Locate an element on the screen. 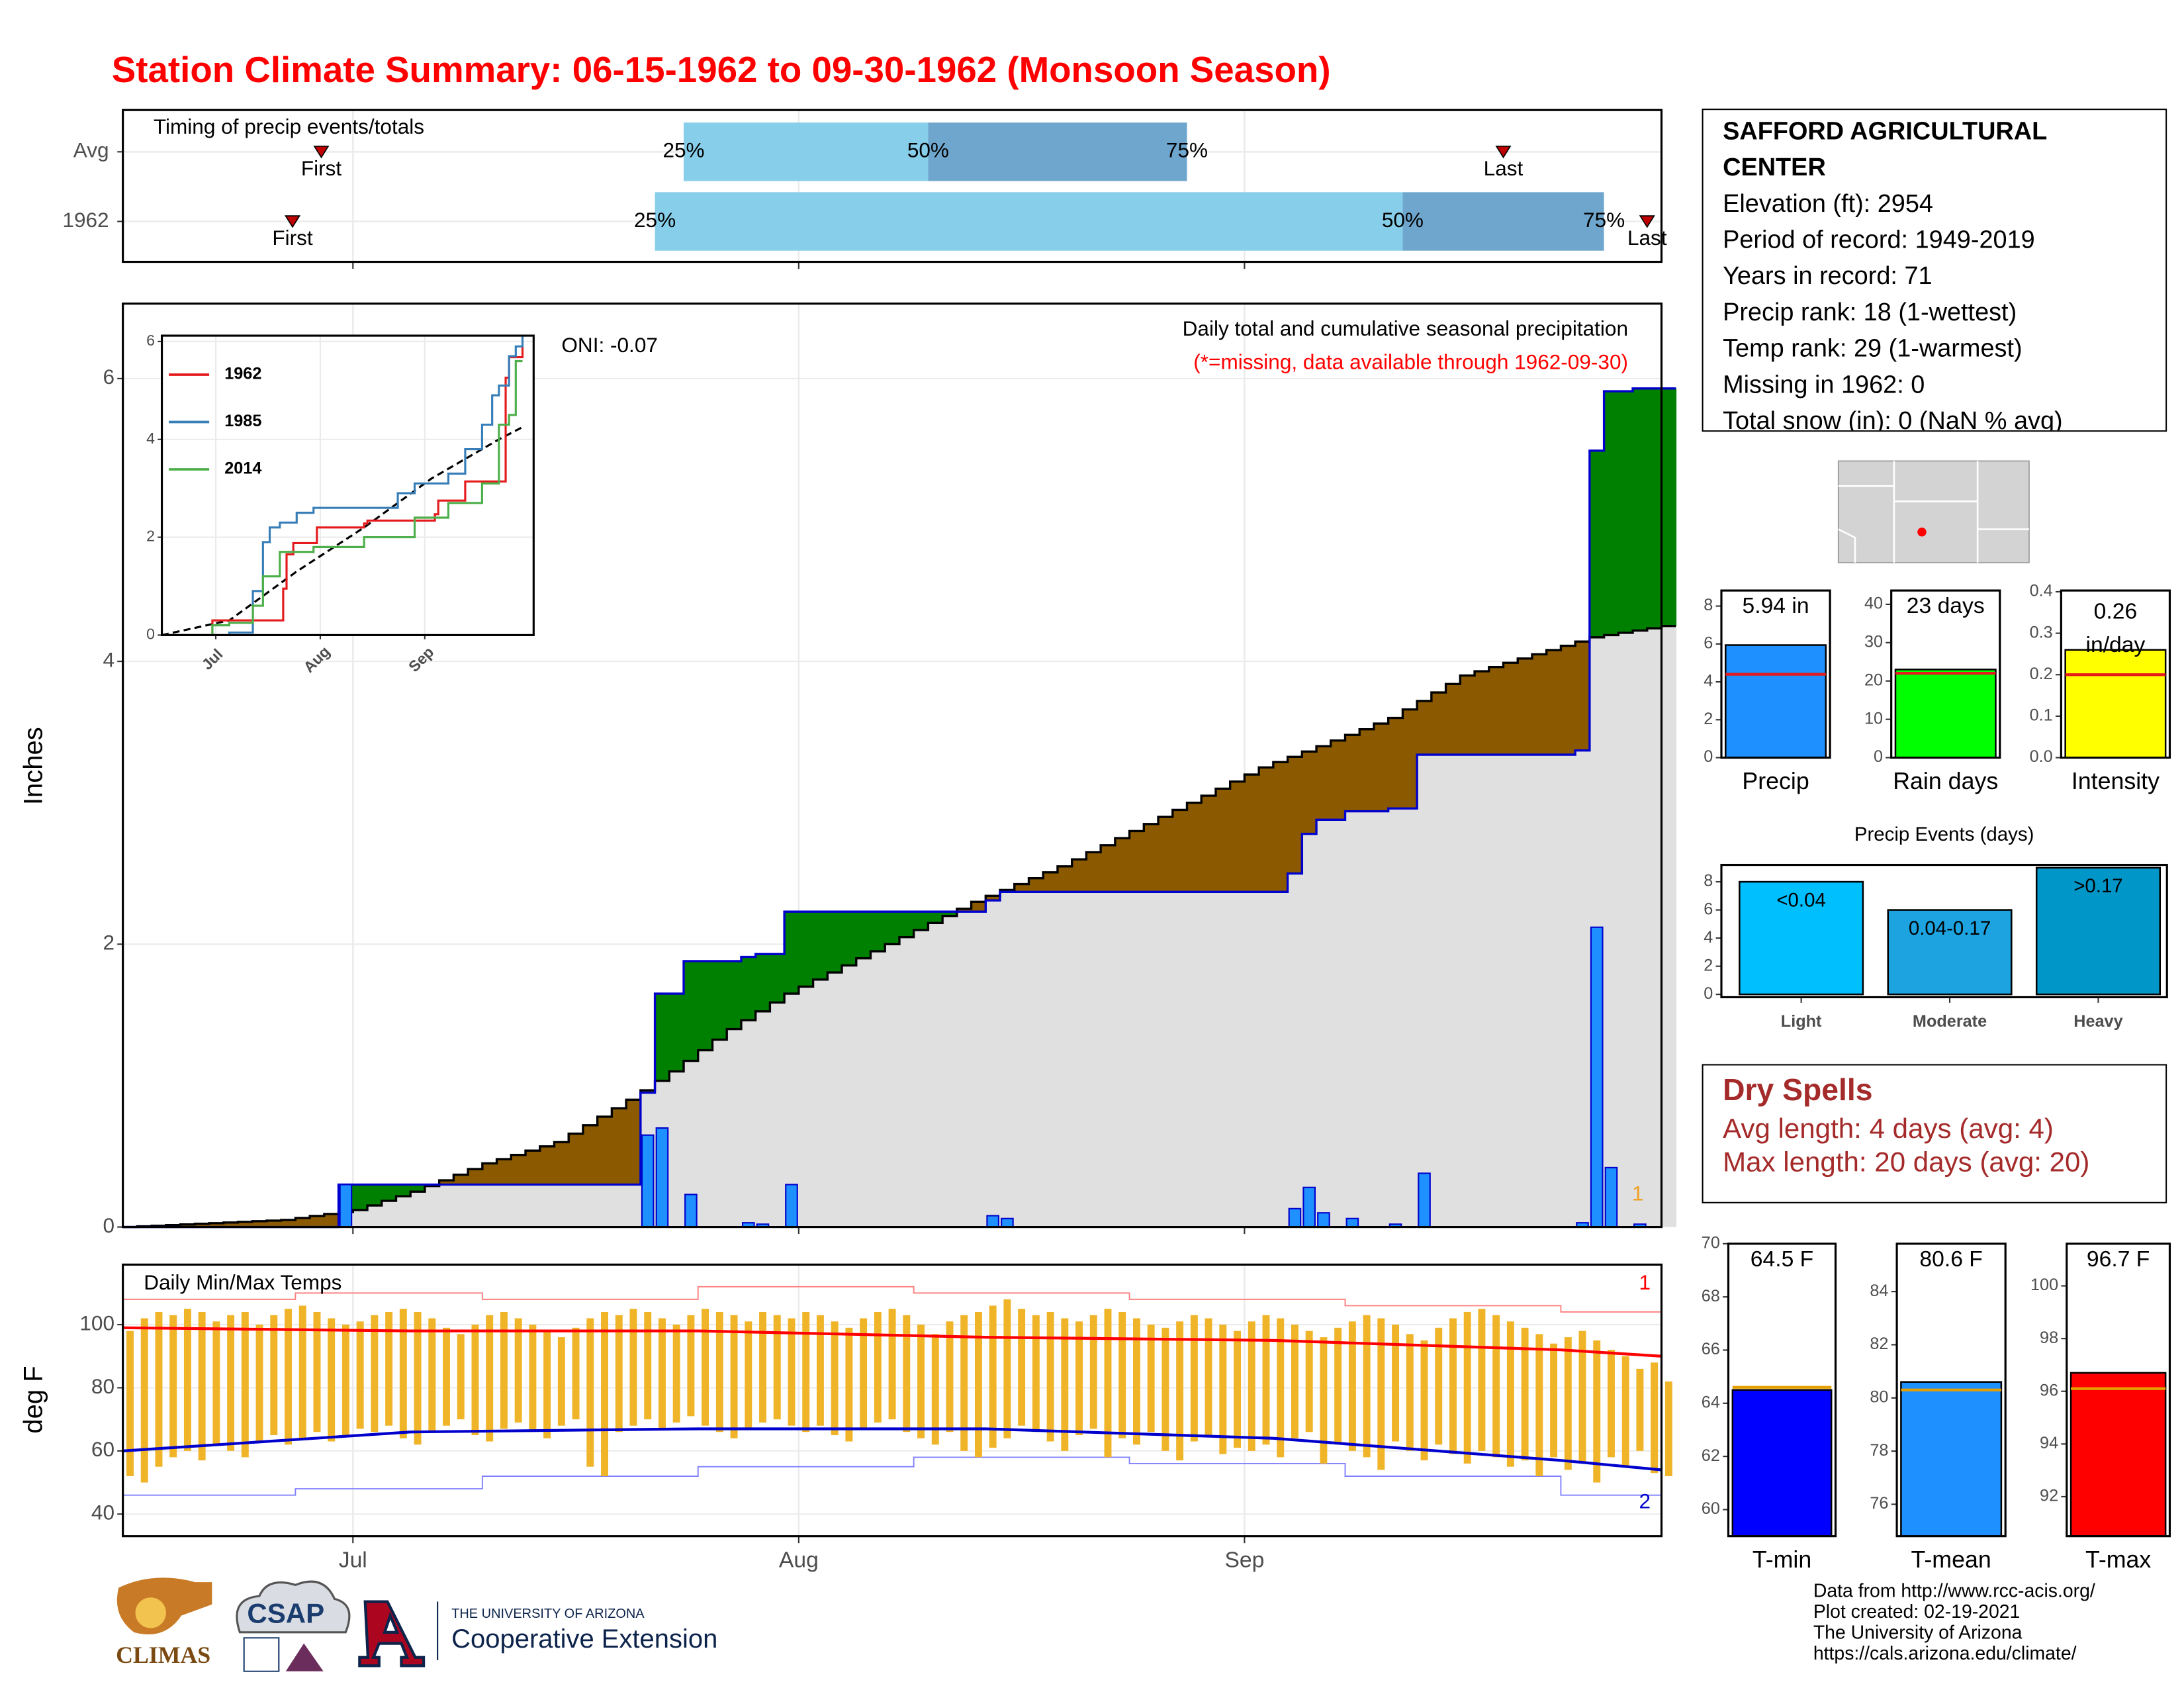 This screenshot has height=1688, width=2184. station-line: Years in record: 71 is located at coordinates (1828, 275).